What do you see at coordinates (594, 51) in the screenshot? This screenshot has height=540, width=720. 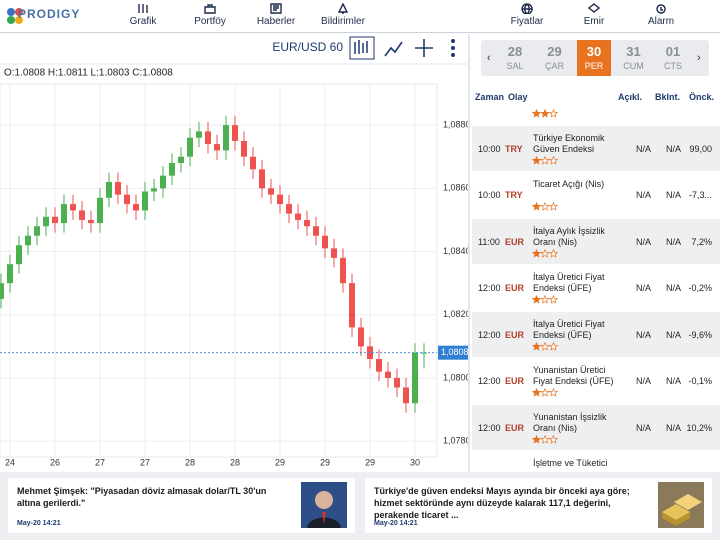 I see `day-number: 30` at bounding box center [594, 51].